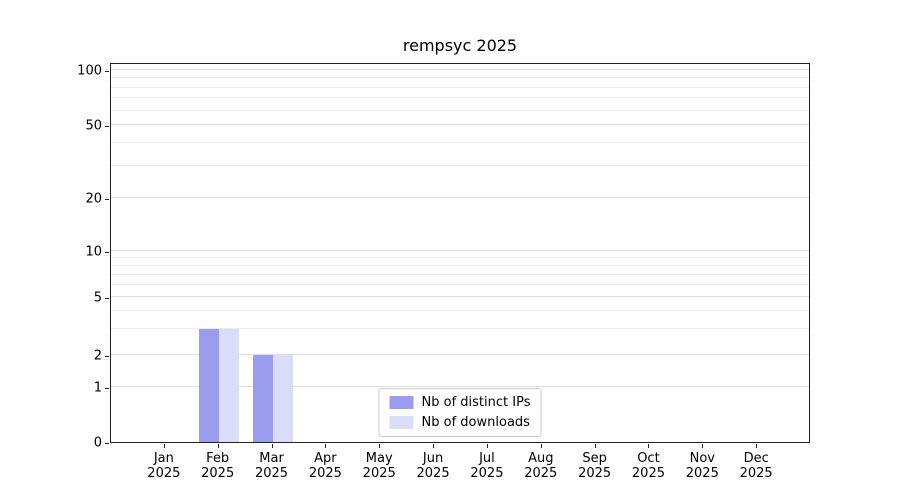 Image resolution: width=900 pixels, height=500 pixels. I want to click on x-tick-label: Apr 2025, so click(325, 466).